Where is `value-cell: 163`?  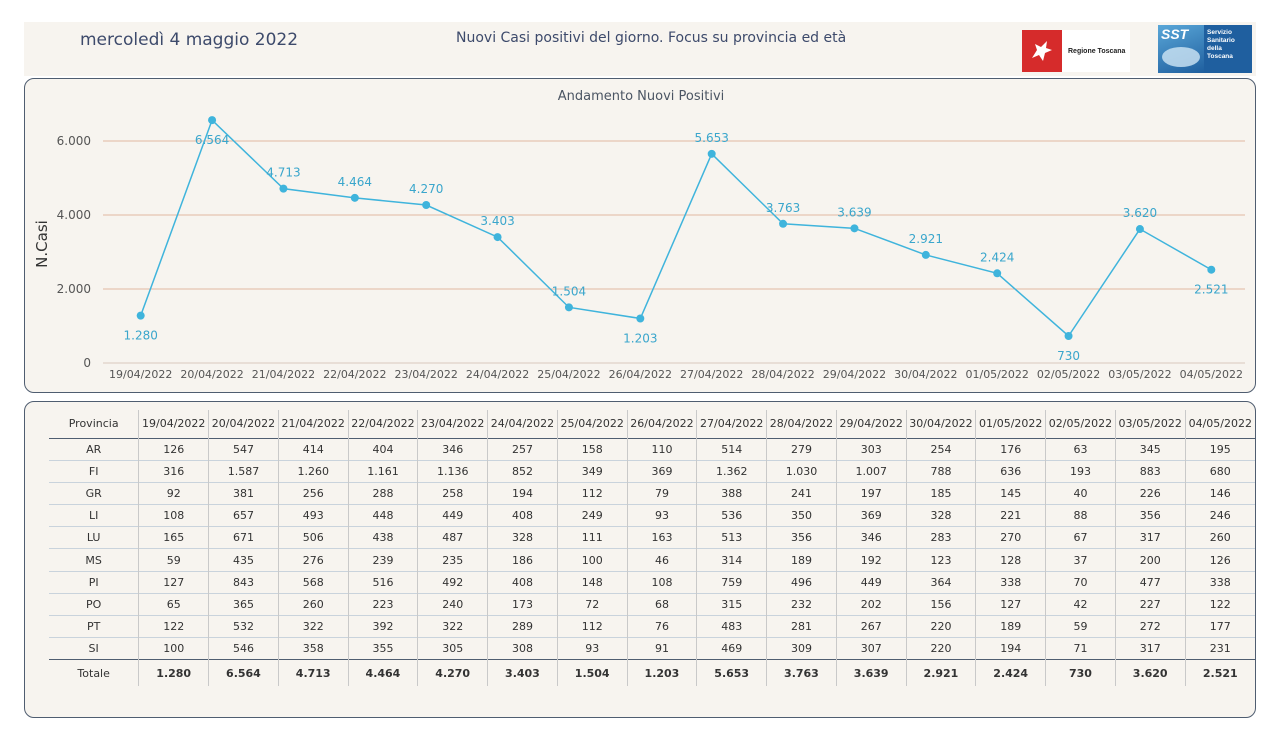 value-cell: 163 is located at coordinates (661, 537).